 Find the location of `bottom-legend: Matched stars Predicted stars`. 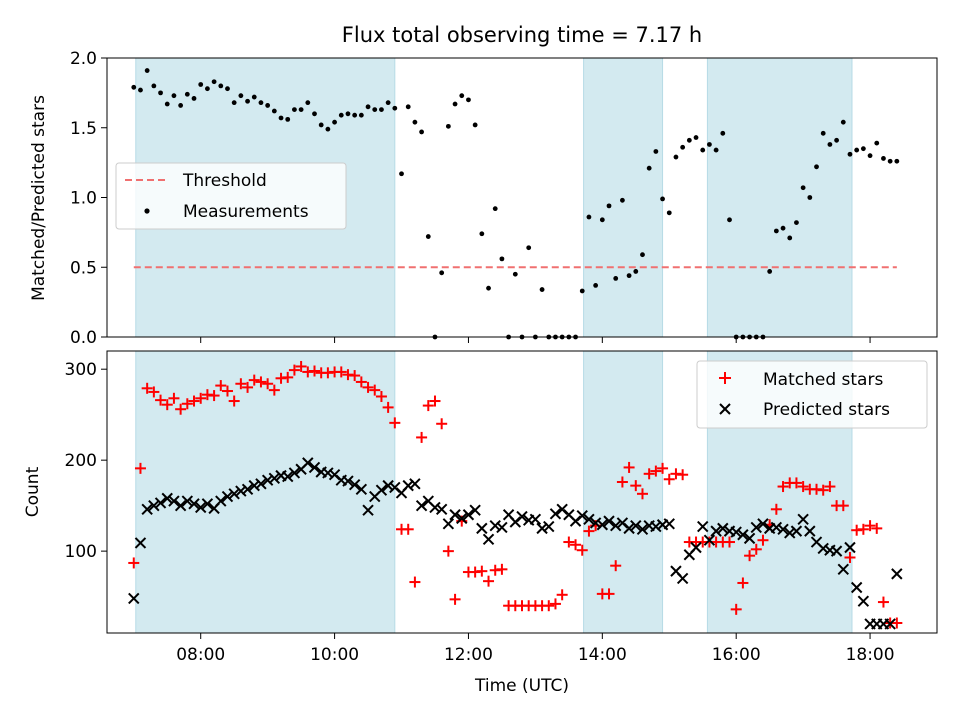

bottom-legend: Matched stars Predicted stars is located at coordinates (812, 394).